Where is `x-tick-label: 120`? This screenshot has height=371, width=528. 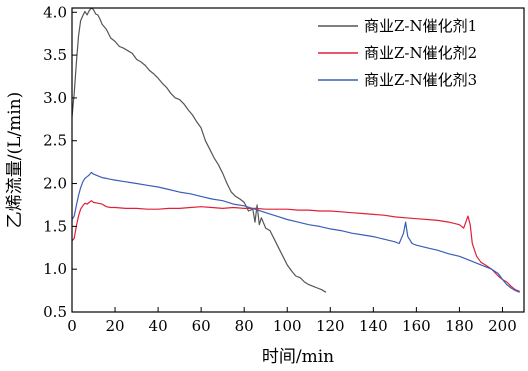
x-tick-label: 120 is located at coordinates (330, 326).